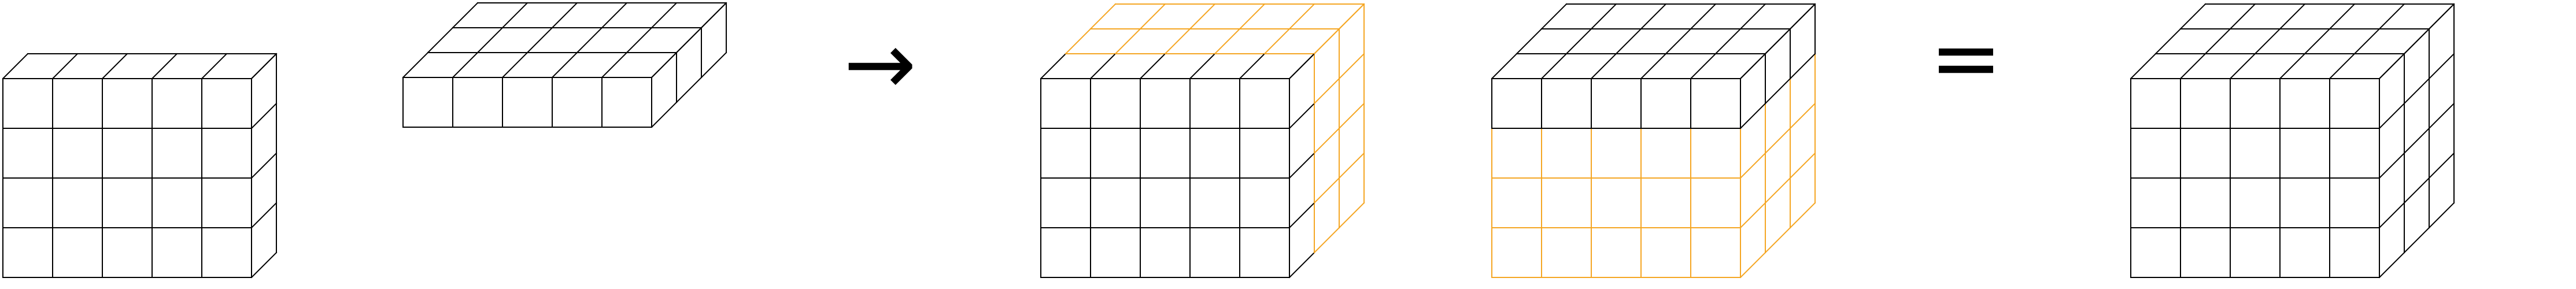 Image resolution: width=2576 pixels, height=289 pixels. I want to click on block-full-cube, so click(140, 166).